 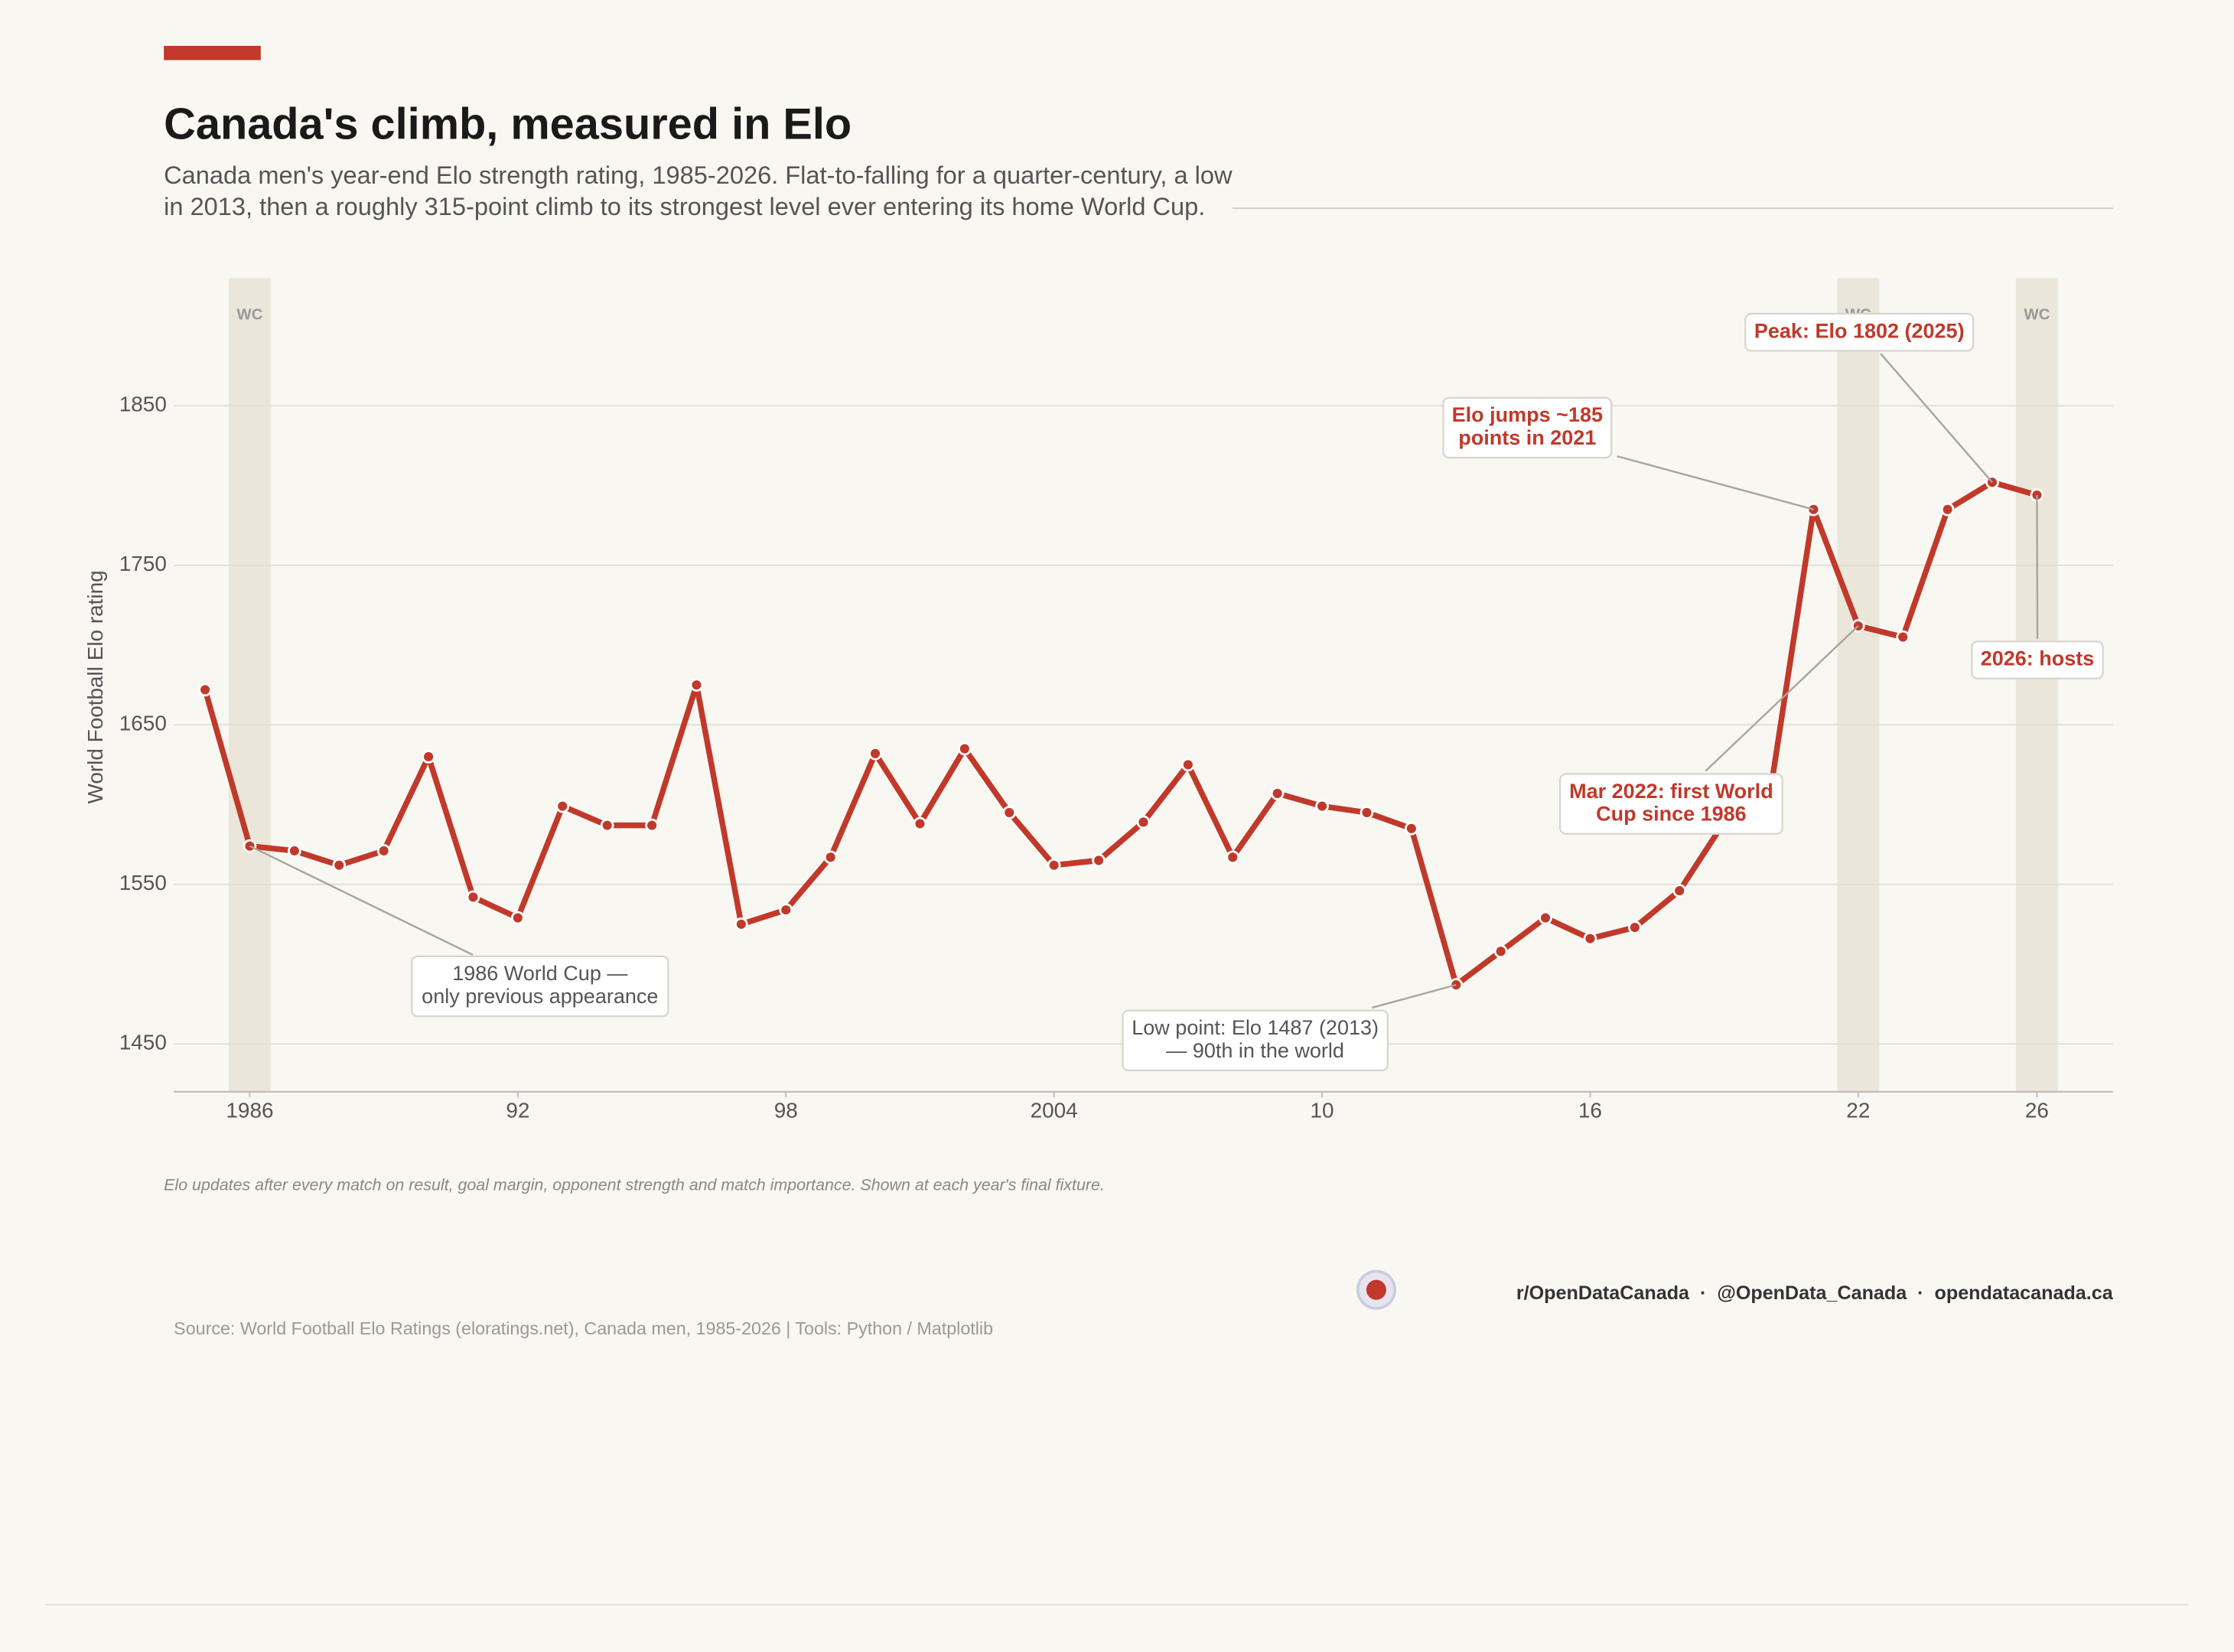 I want to click on y-tick-label: 1550, so click(x=143, y=882).